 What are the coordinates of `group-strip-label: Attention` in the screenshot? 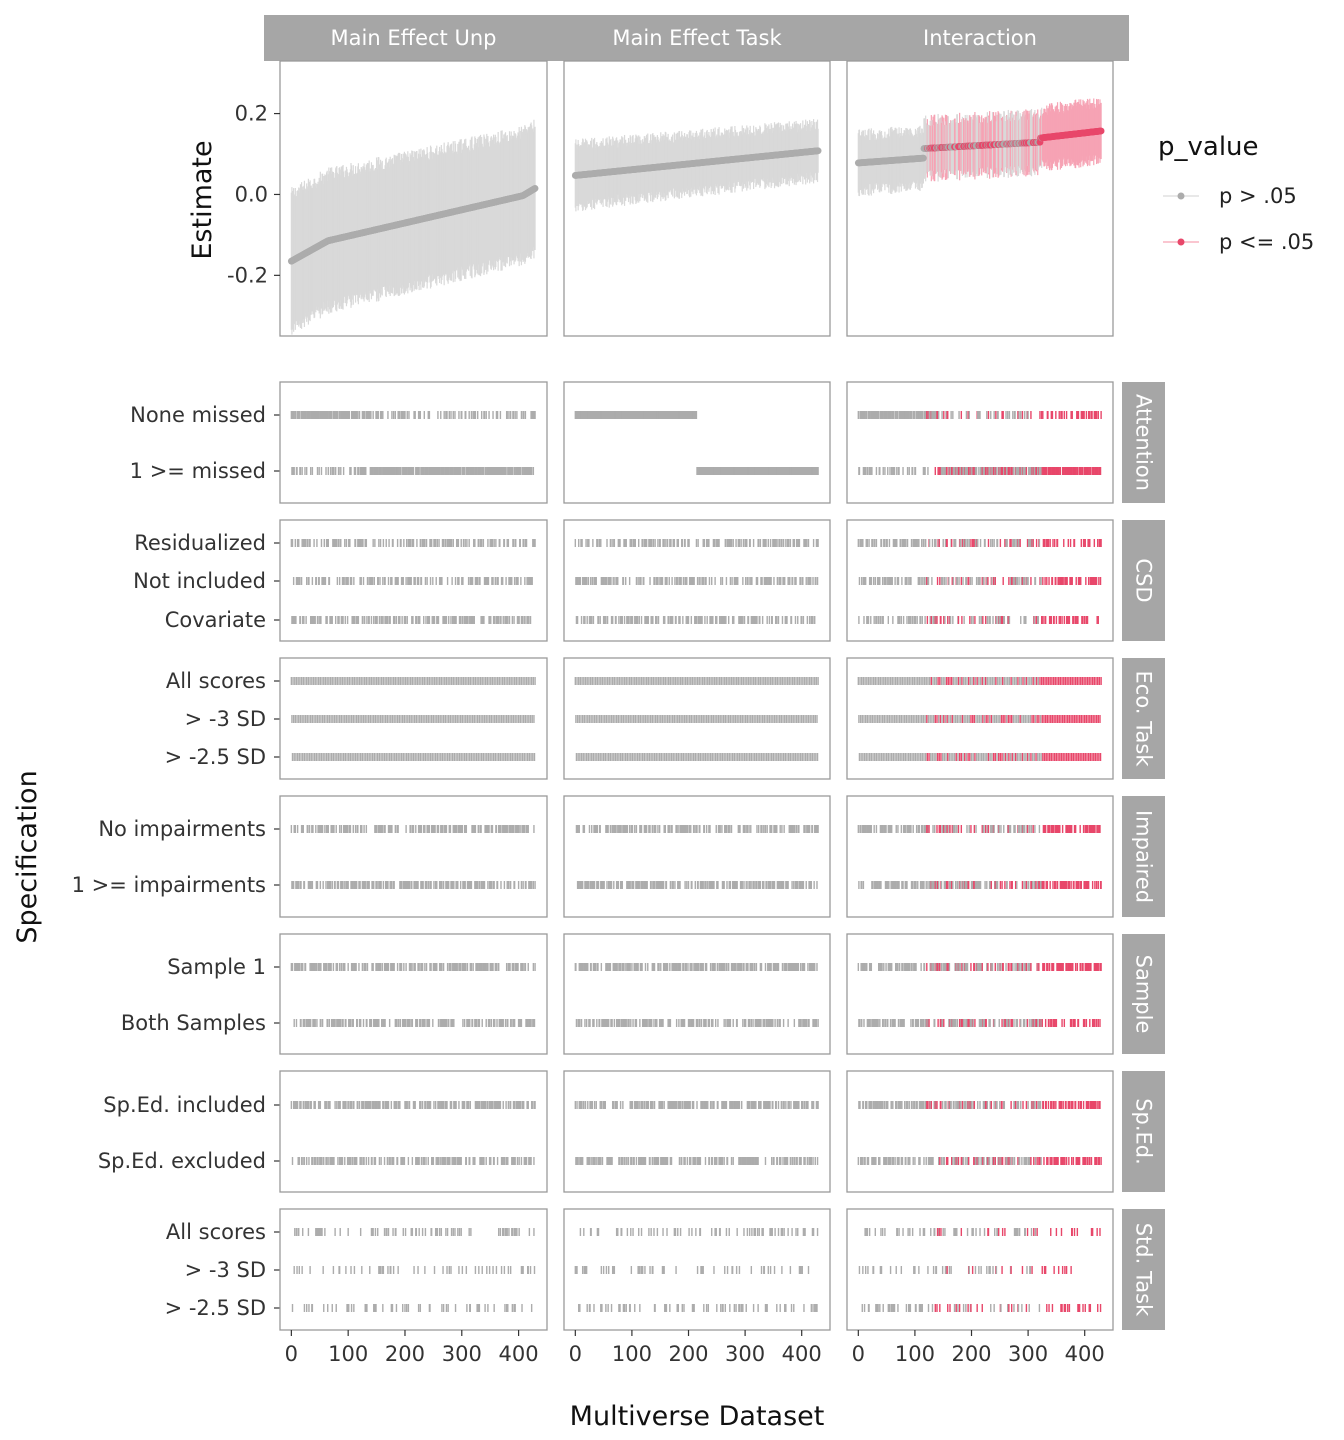 It's located at (1144, 442).